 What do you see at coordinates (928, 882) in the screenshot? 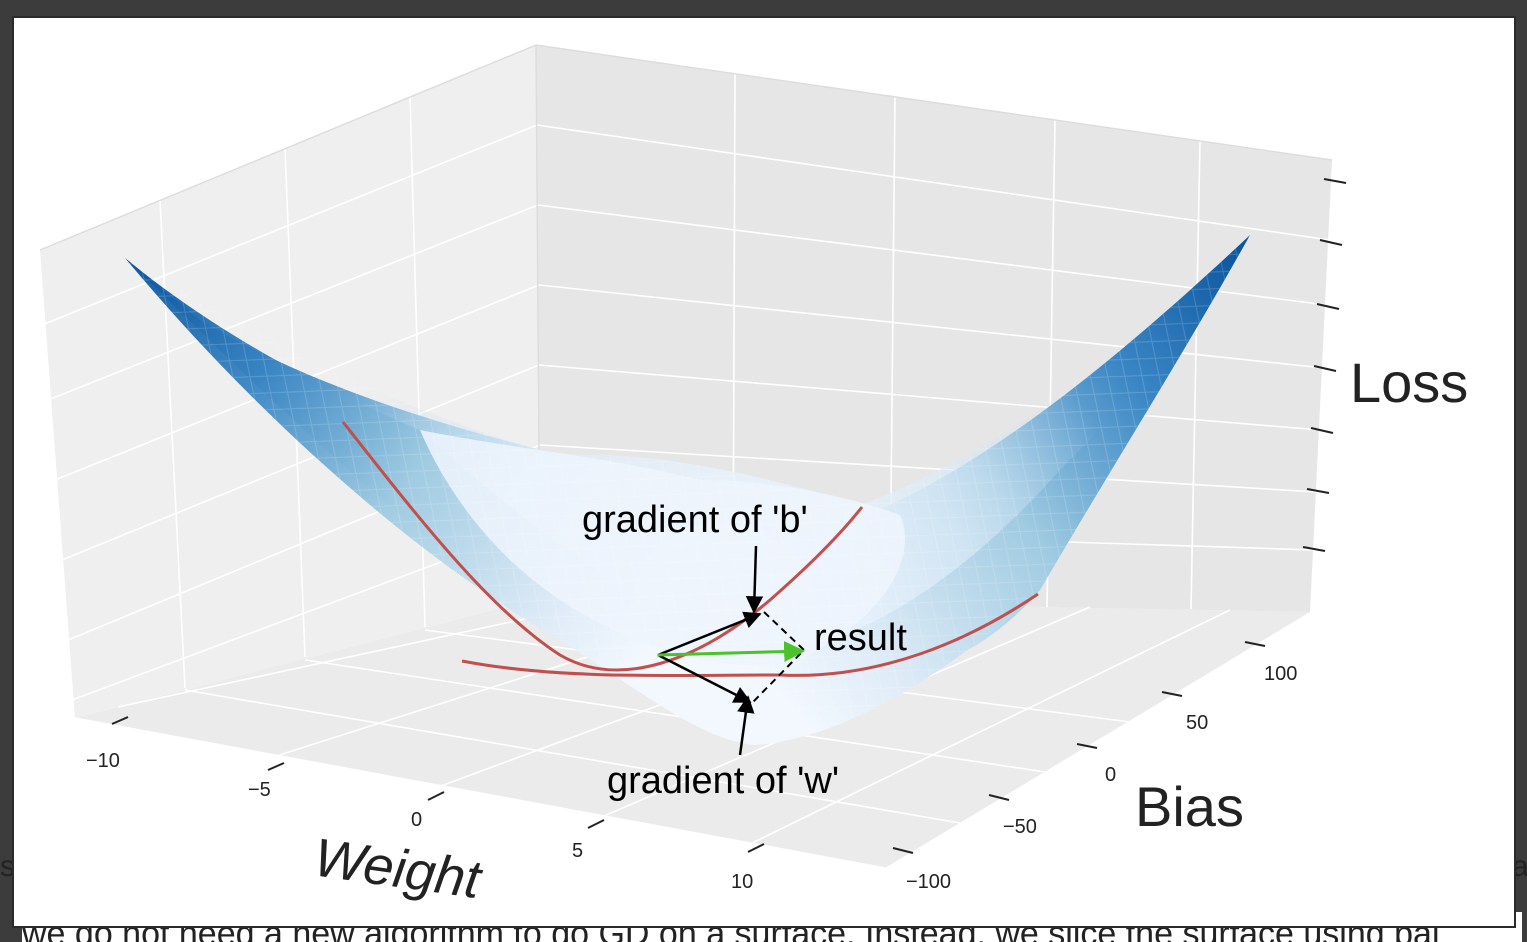
I see `bias-tick-label: −100` at bounding box center [928, 882].